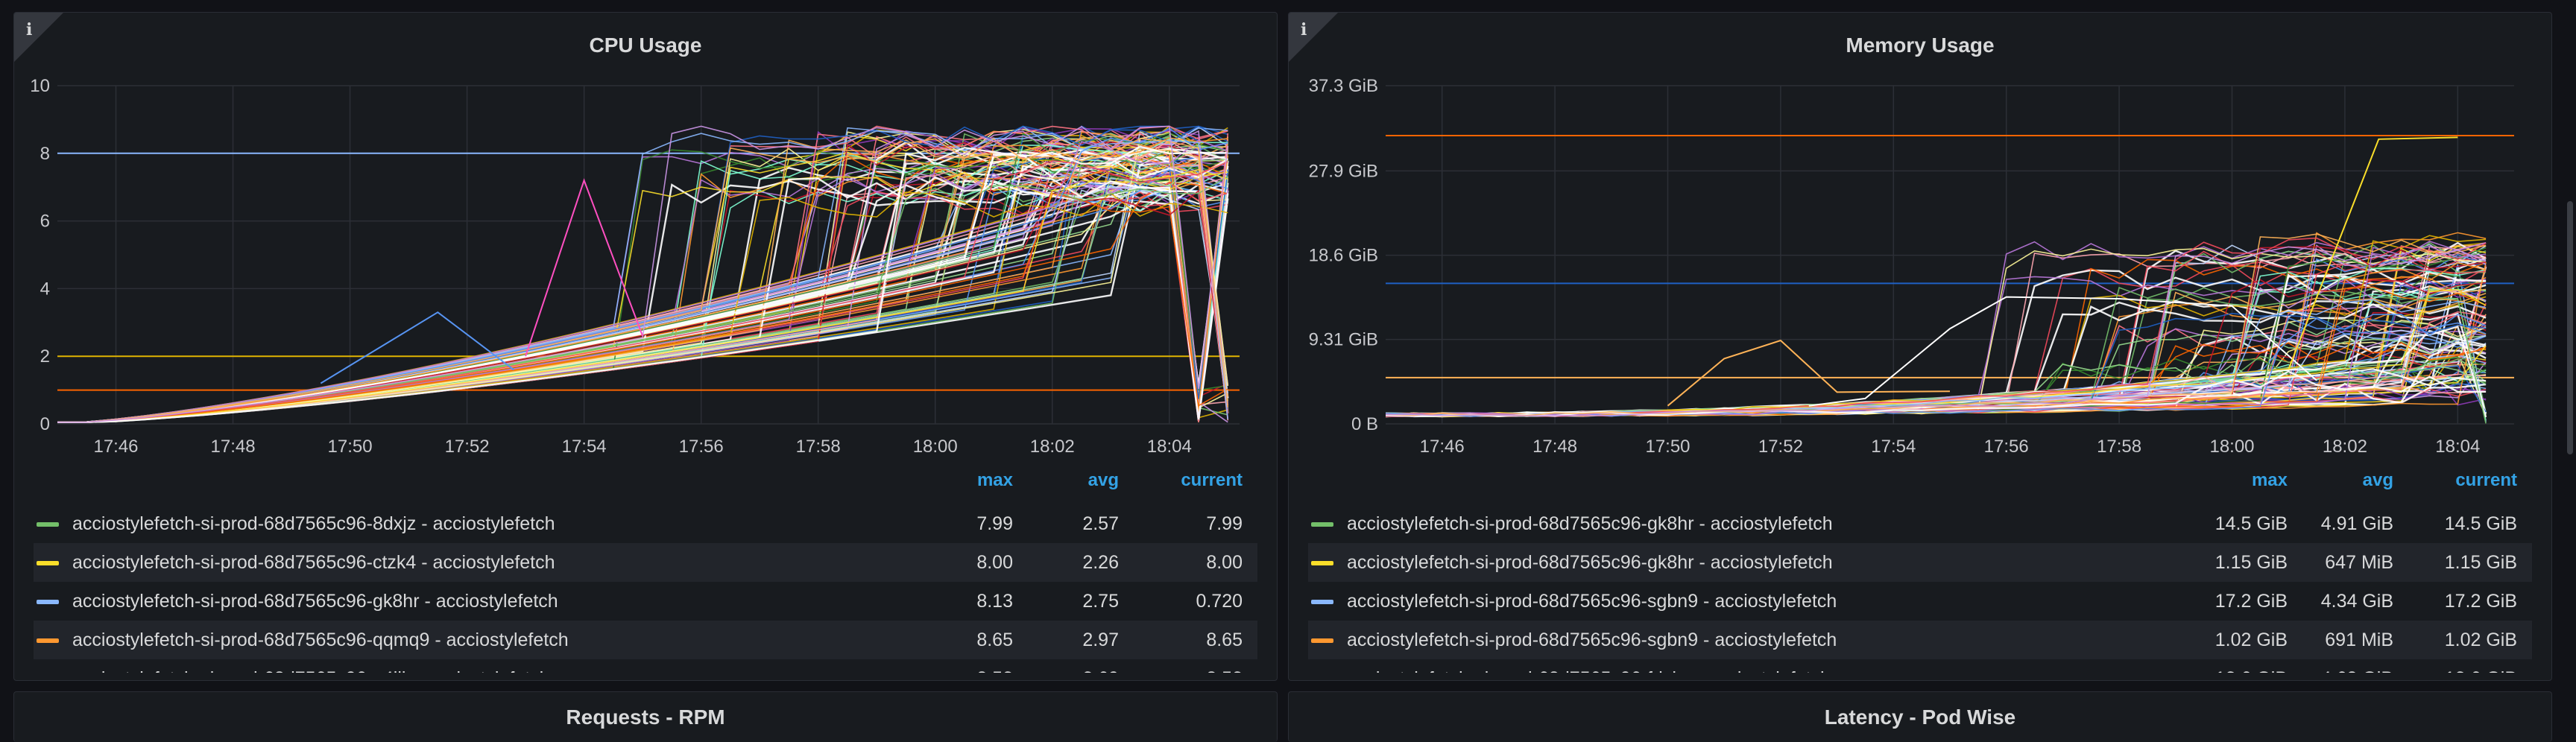 The width and height of the screenshot is (2576, 742). What do you see at coordinates (2570, 328) in the screenshot?
I see `page-scrollbar` at bounding box center [2570, 328].